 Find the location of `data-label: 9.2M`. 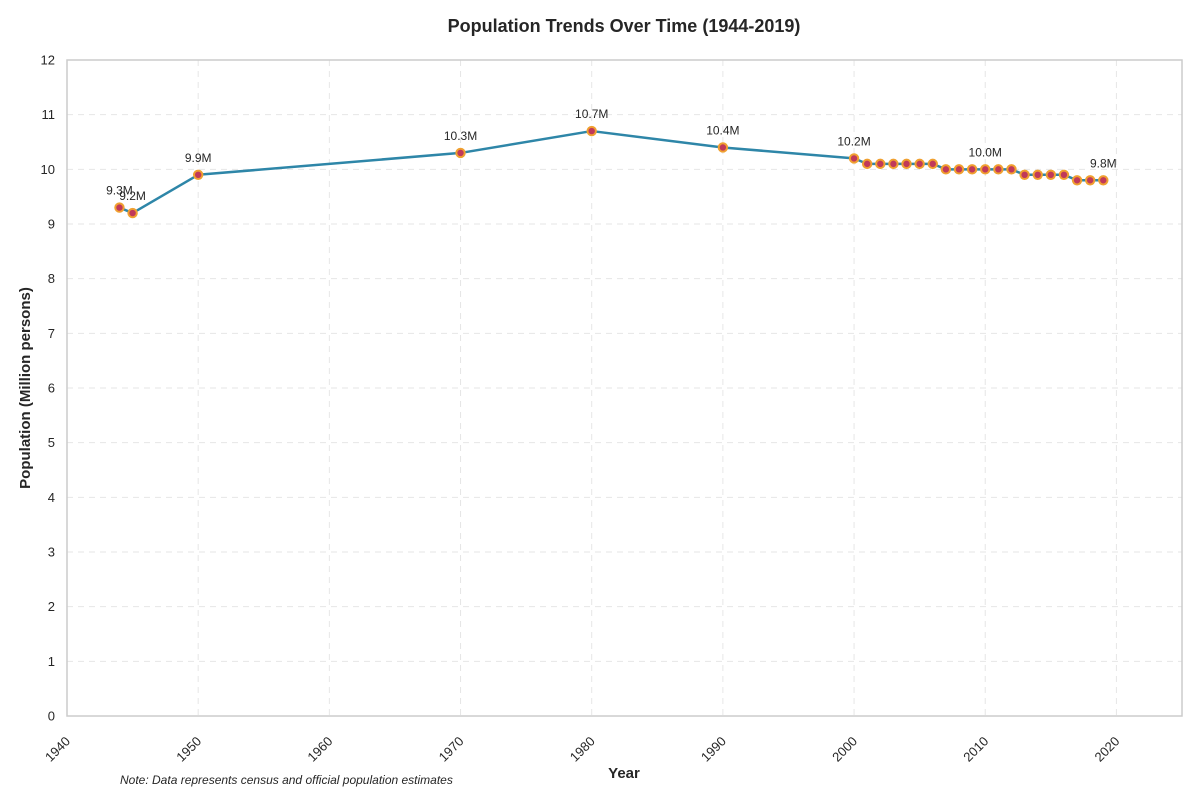

data-label: 9.2M is located at coordinates (132, 196).